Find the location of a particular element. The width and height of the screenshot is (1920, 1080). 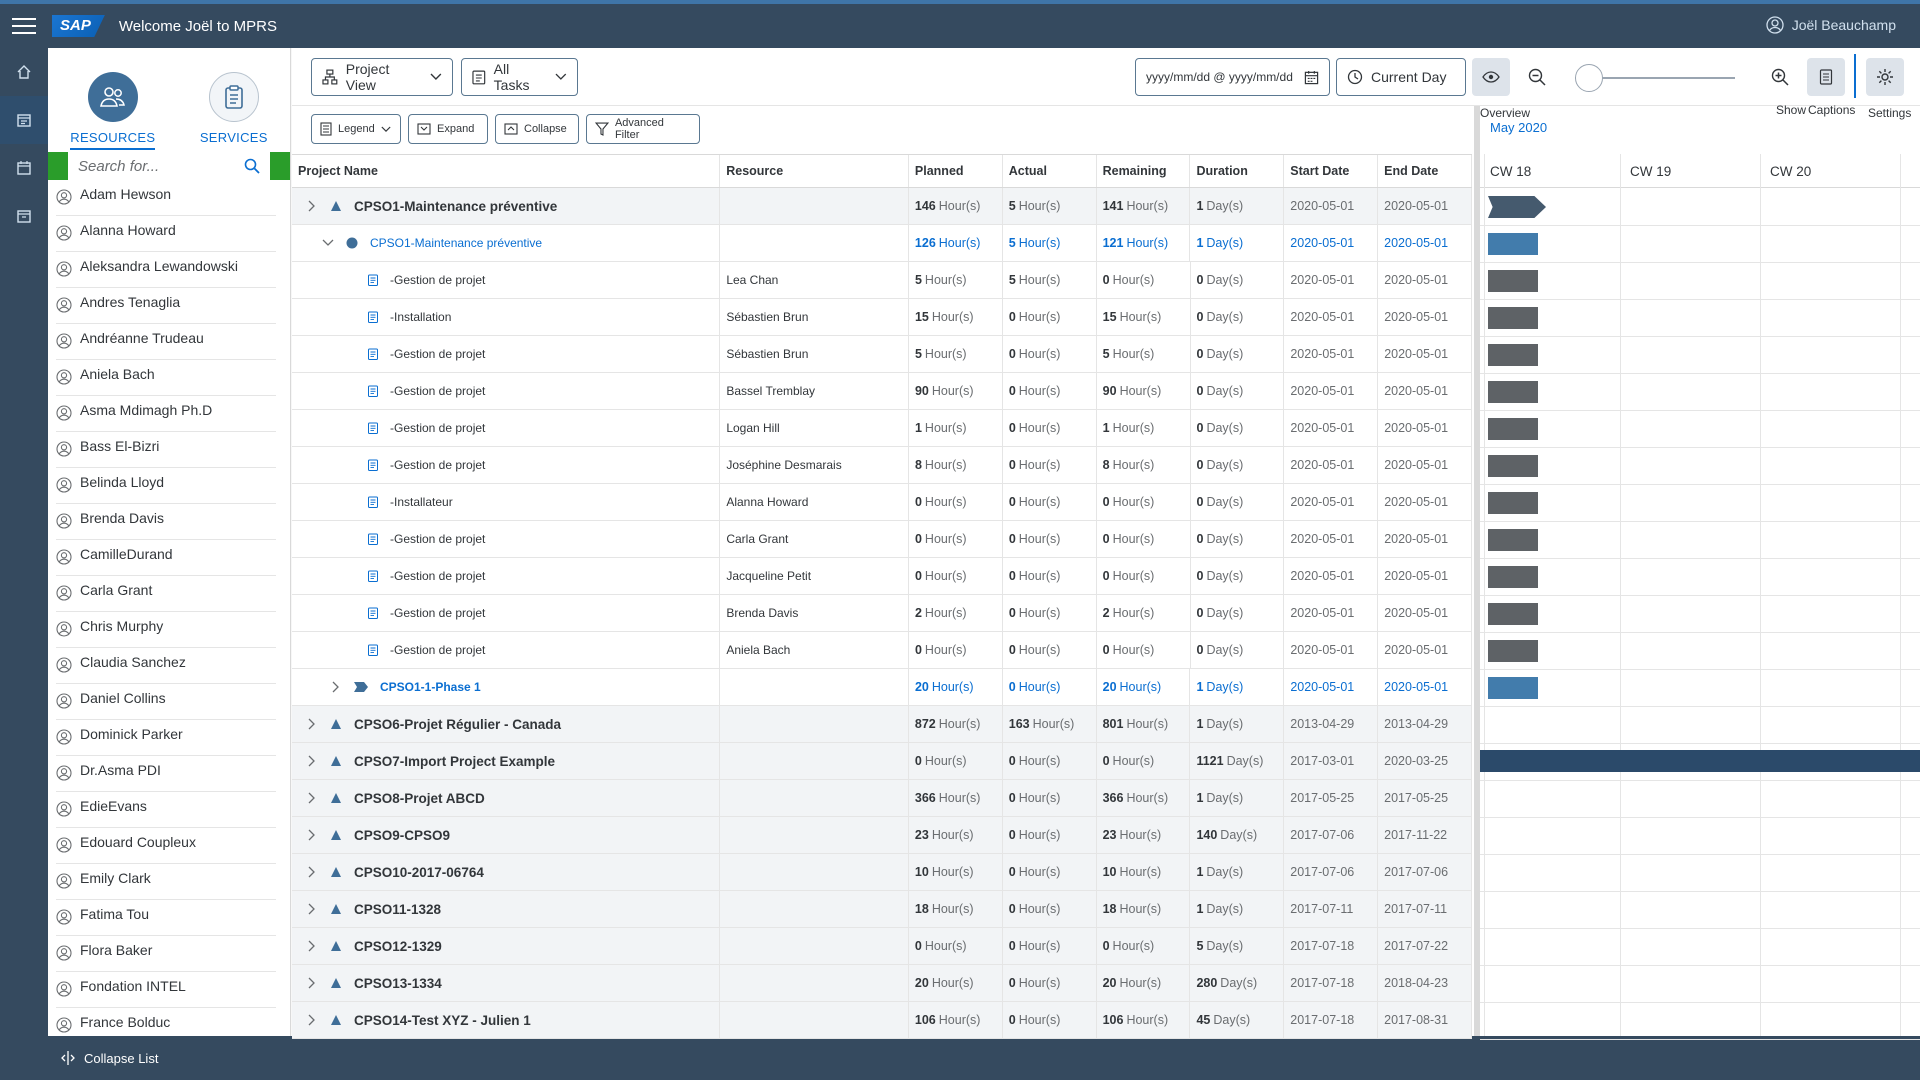

resource-item: Chris Murphy is located at coordinates (166, 630).